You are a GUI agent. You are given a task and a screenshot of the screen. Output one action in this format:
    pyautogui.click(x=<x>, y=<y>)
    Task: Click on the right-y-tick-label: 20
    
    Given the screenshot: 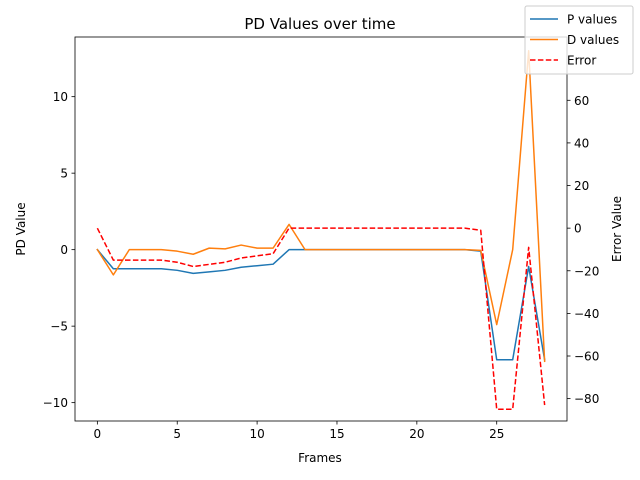 What is the action you would take?
    pyautogui.click(x=581, y=186)
    